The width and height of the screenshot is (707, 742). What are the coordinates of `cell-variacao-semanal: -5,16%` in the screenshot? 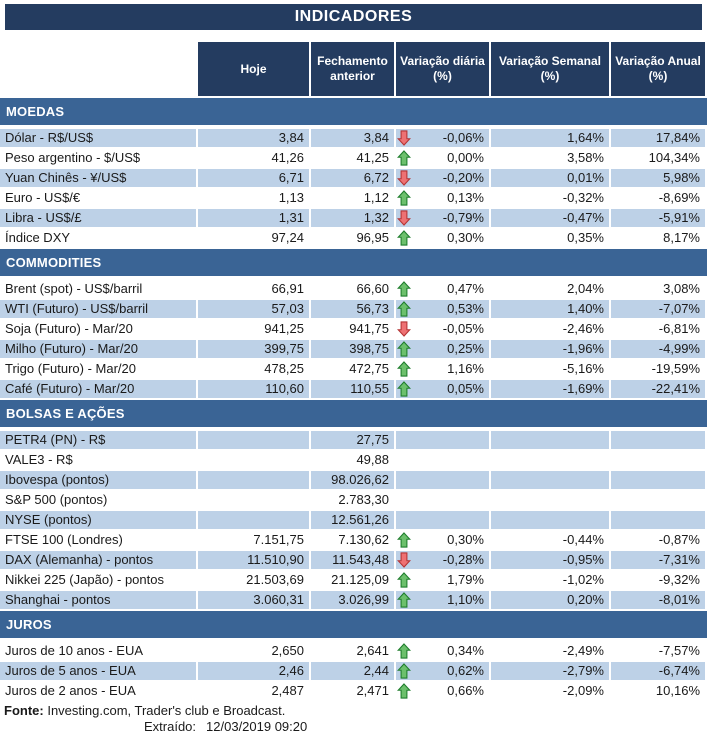 It's located at (583, 368).